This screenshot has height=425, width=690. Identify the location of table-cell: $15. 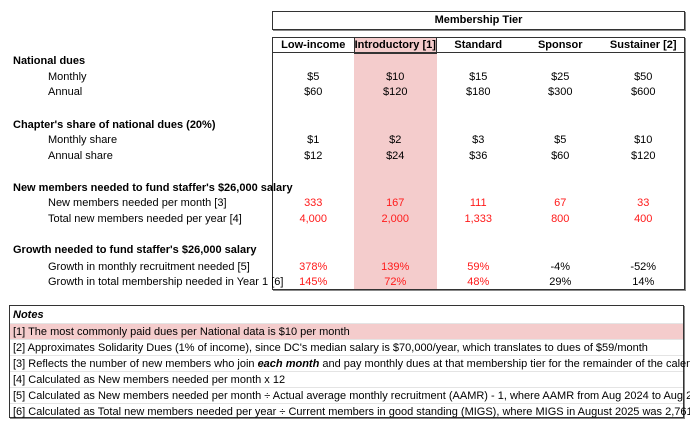
(478, 77).